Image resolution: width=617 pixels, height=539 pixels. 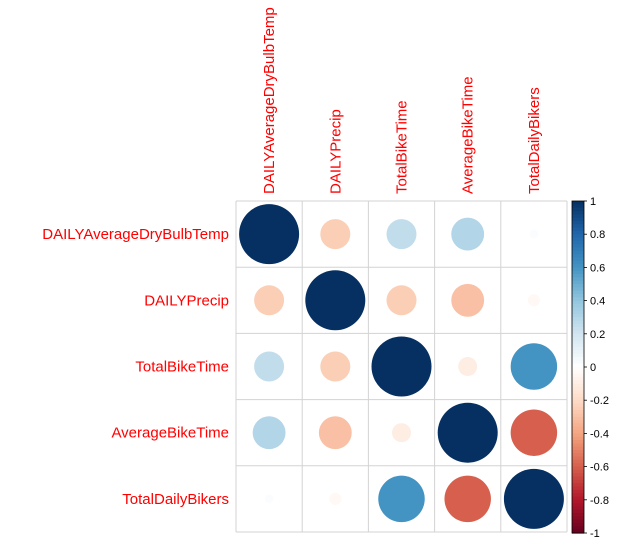 What do you see at coordinates (182, 367) in the screenshot?
I see `row-label: TotalBikeTime` at bounding box center [182, 367].